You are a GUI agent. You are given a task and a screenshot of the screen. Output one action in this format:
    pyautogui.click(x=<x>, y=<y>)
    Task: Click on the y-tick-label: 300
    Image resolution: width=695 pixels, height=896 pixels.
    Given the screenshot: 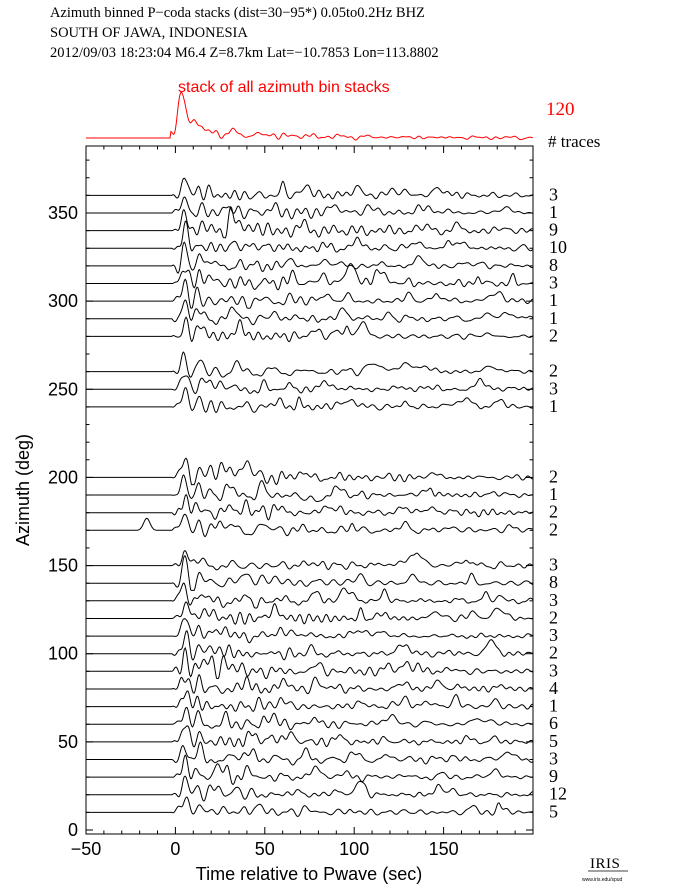 What is the action you would take?
    pyautogui.click(x=63, y=301)
    